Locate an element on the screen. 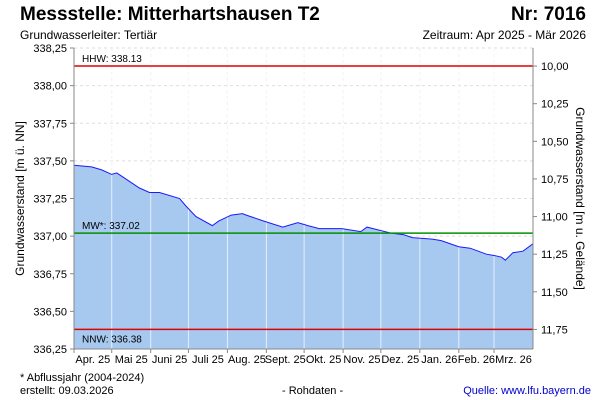 The width and height of the screenshot is (600, 400). x-tick-label: Juni 25 is located at coordinates (169, 360).